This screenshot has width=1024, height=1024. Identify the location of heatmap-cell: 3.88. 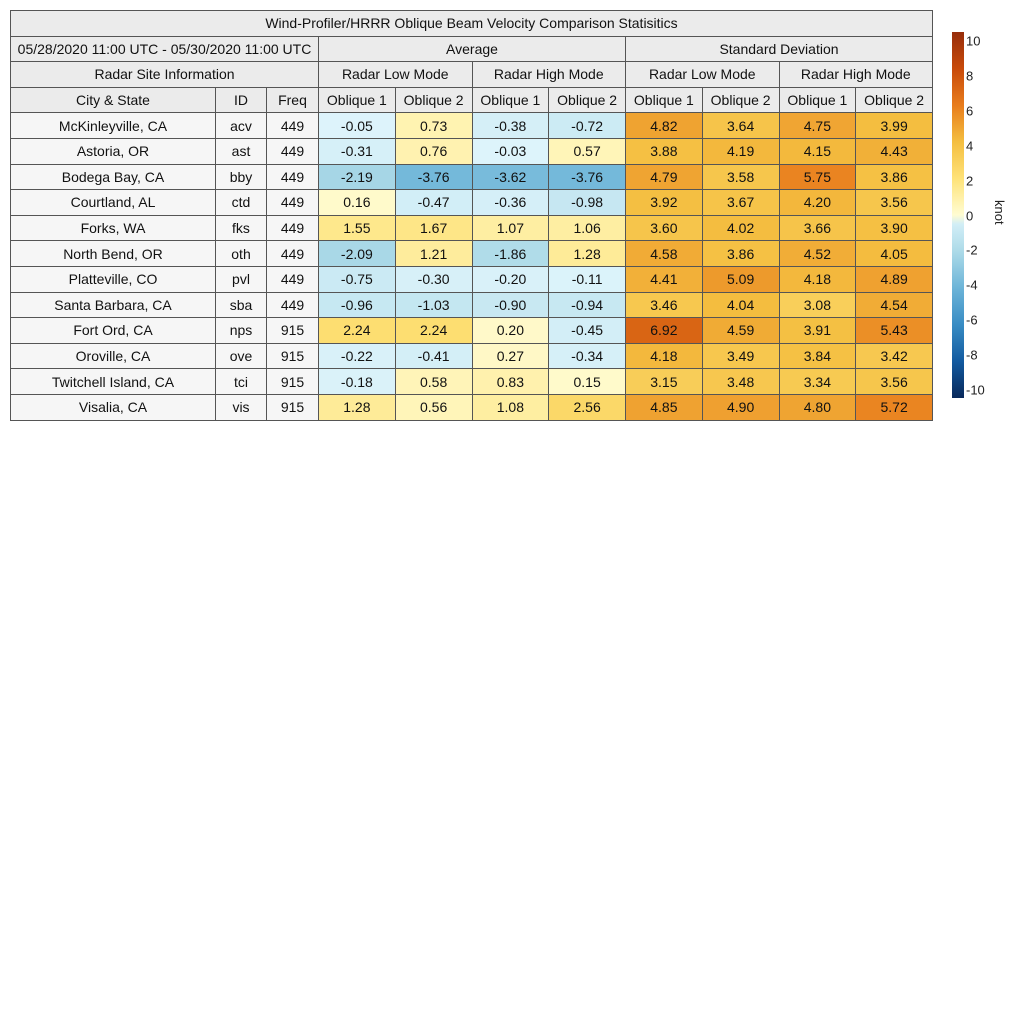
(664, 151).